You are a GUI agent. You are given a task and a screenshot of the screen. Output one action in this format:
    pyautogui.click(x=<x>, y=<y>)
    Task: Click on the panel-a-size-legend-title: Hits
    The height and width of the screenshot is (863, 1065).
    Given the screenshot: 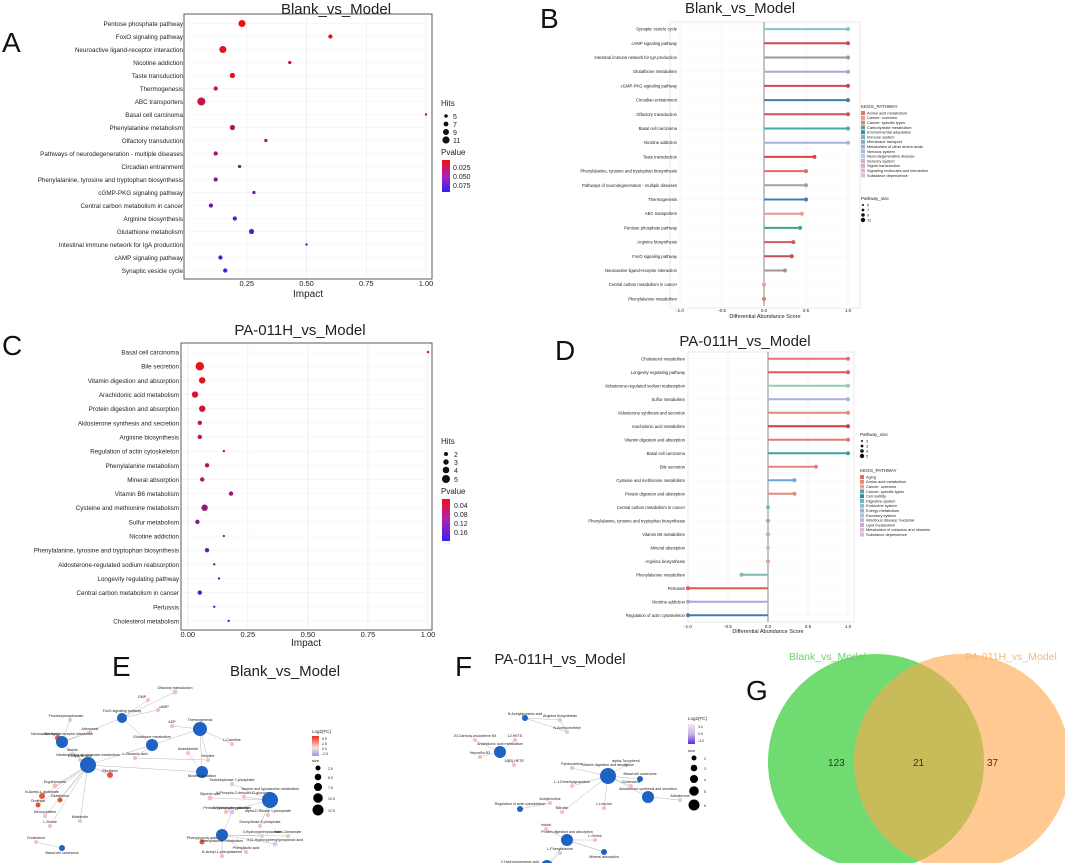 What is the action you would take?
    pyautogui.click(x=448, y=103)
    